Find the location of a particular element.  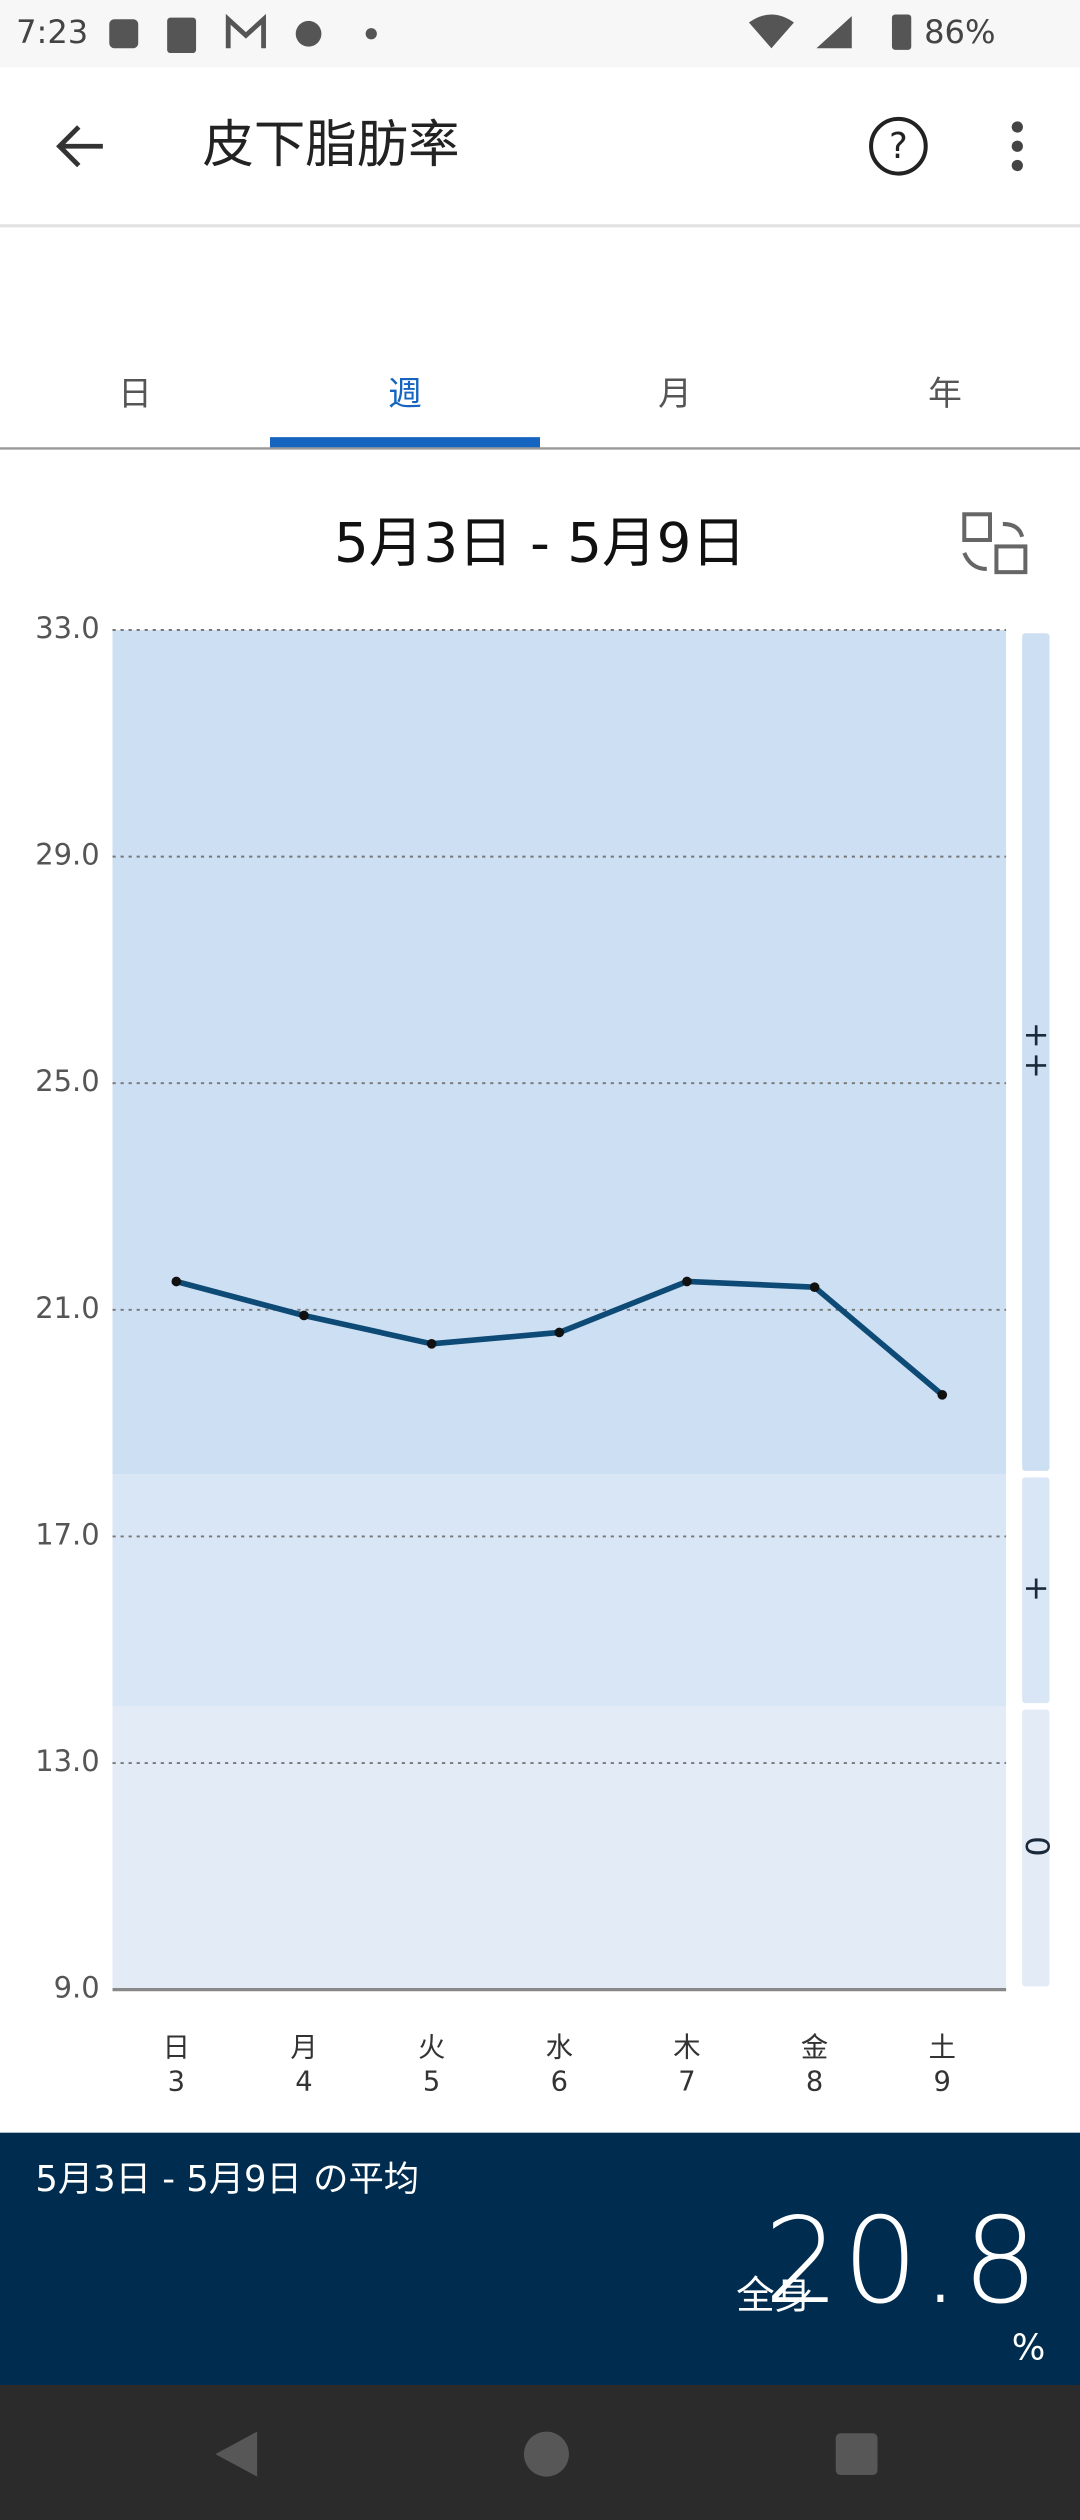

range-label: 0 is located at coordinates (1037, 1848).